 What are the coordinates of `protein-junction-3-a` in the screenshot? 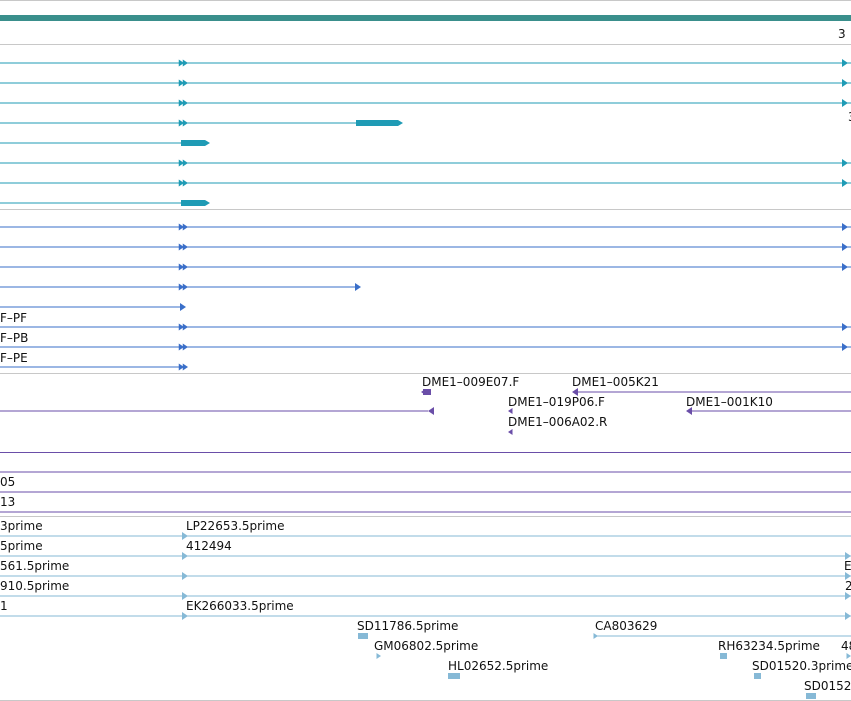 It's located at (181, 327).